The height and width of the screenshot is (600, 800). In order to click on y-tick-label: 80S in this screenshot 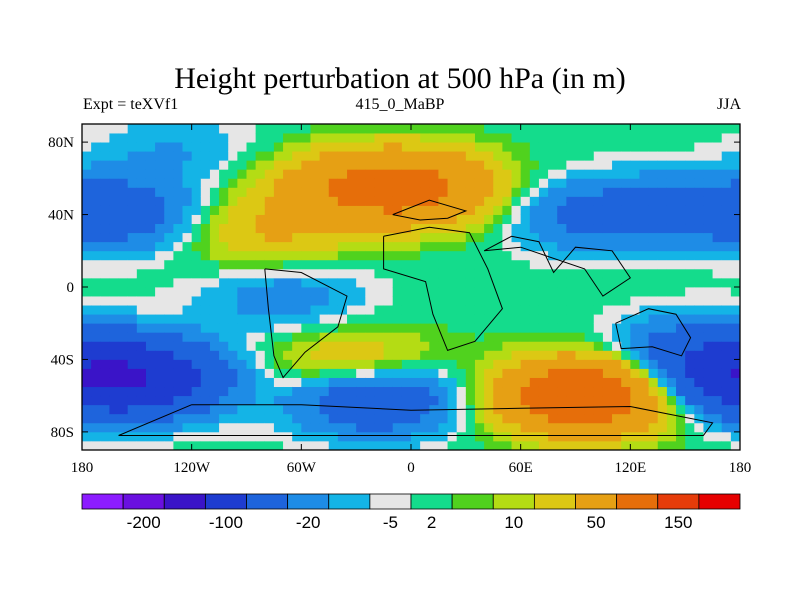, I will do `click(62, 433)`.